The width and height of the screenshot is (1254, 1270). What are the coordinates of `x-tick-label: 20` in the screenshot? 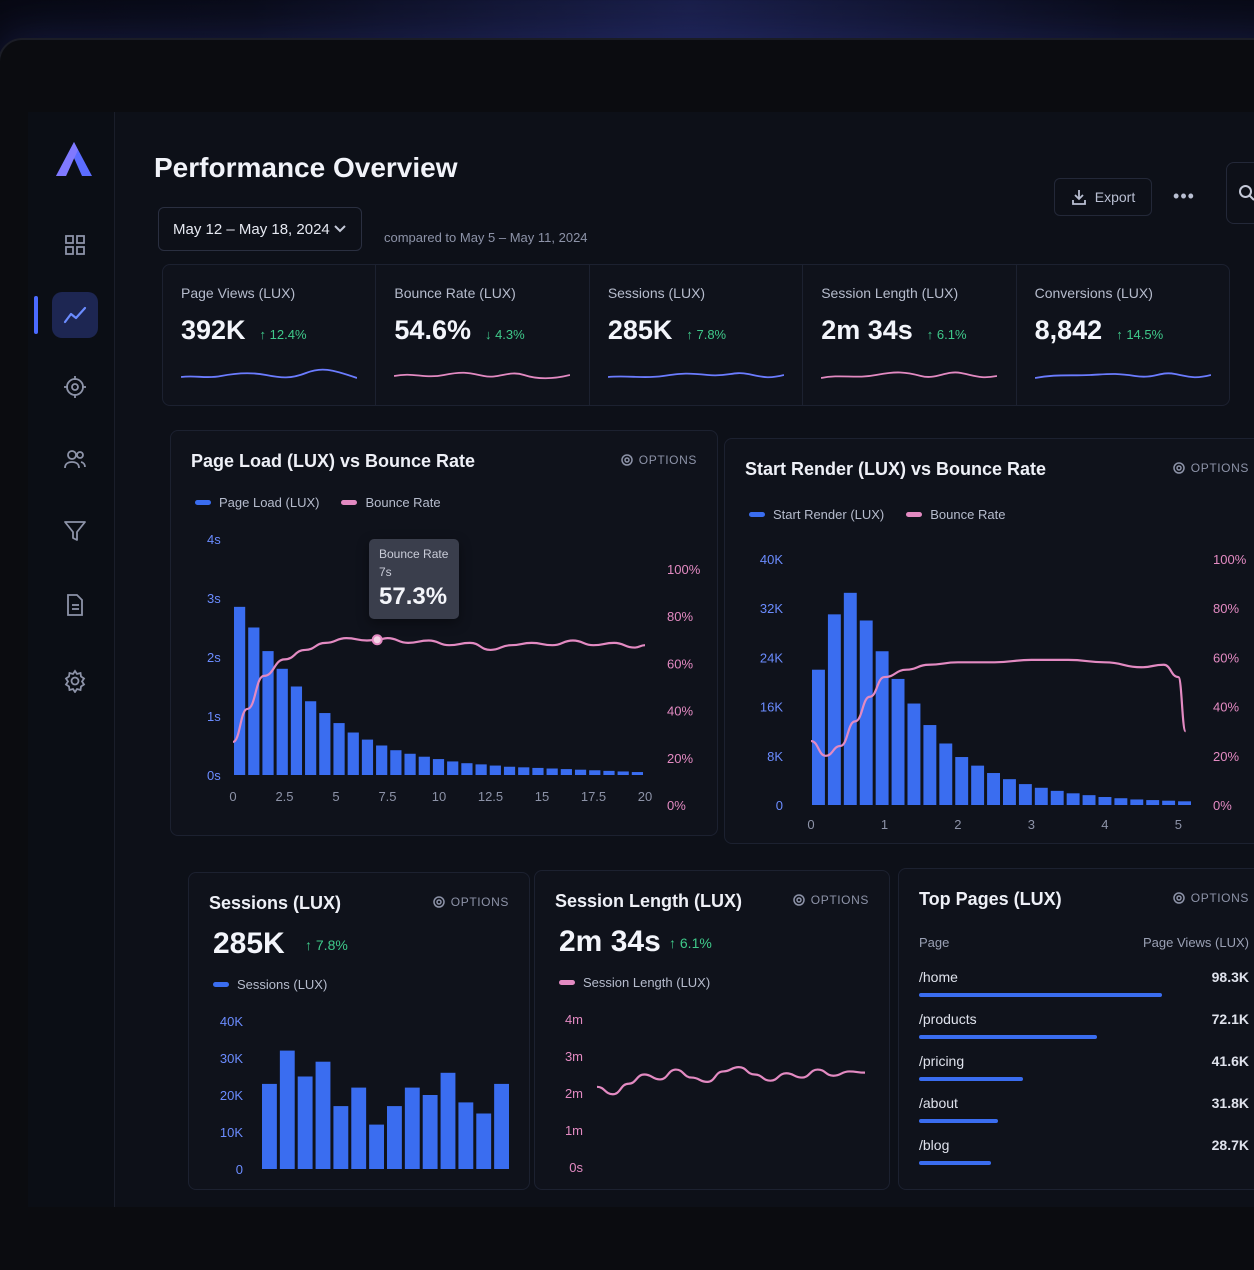 It's located at (645, 796).